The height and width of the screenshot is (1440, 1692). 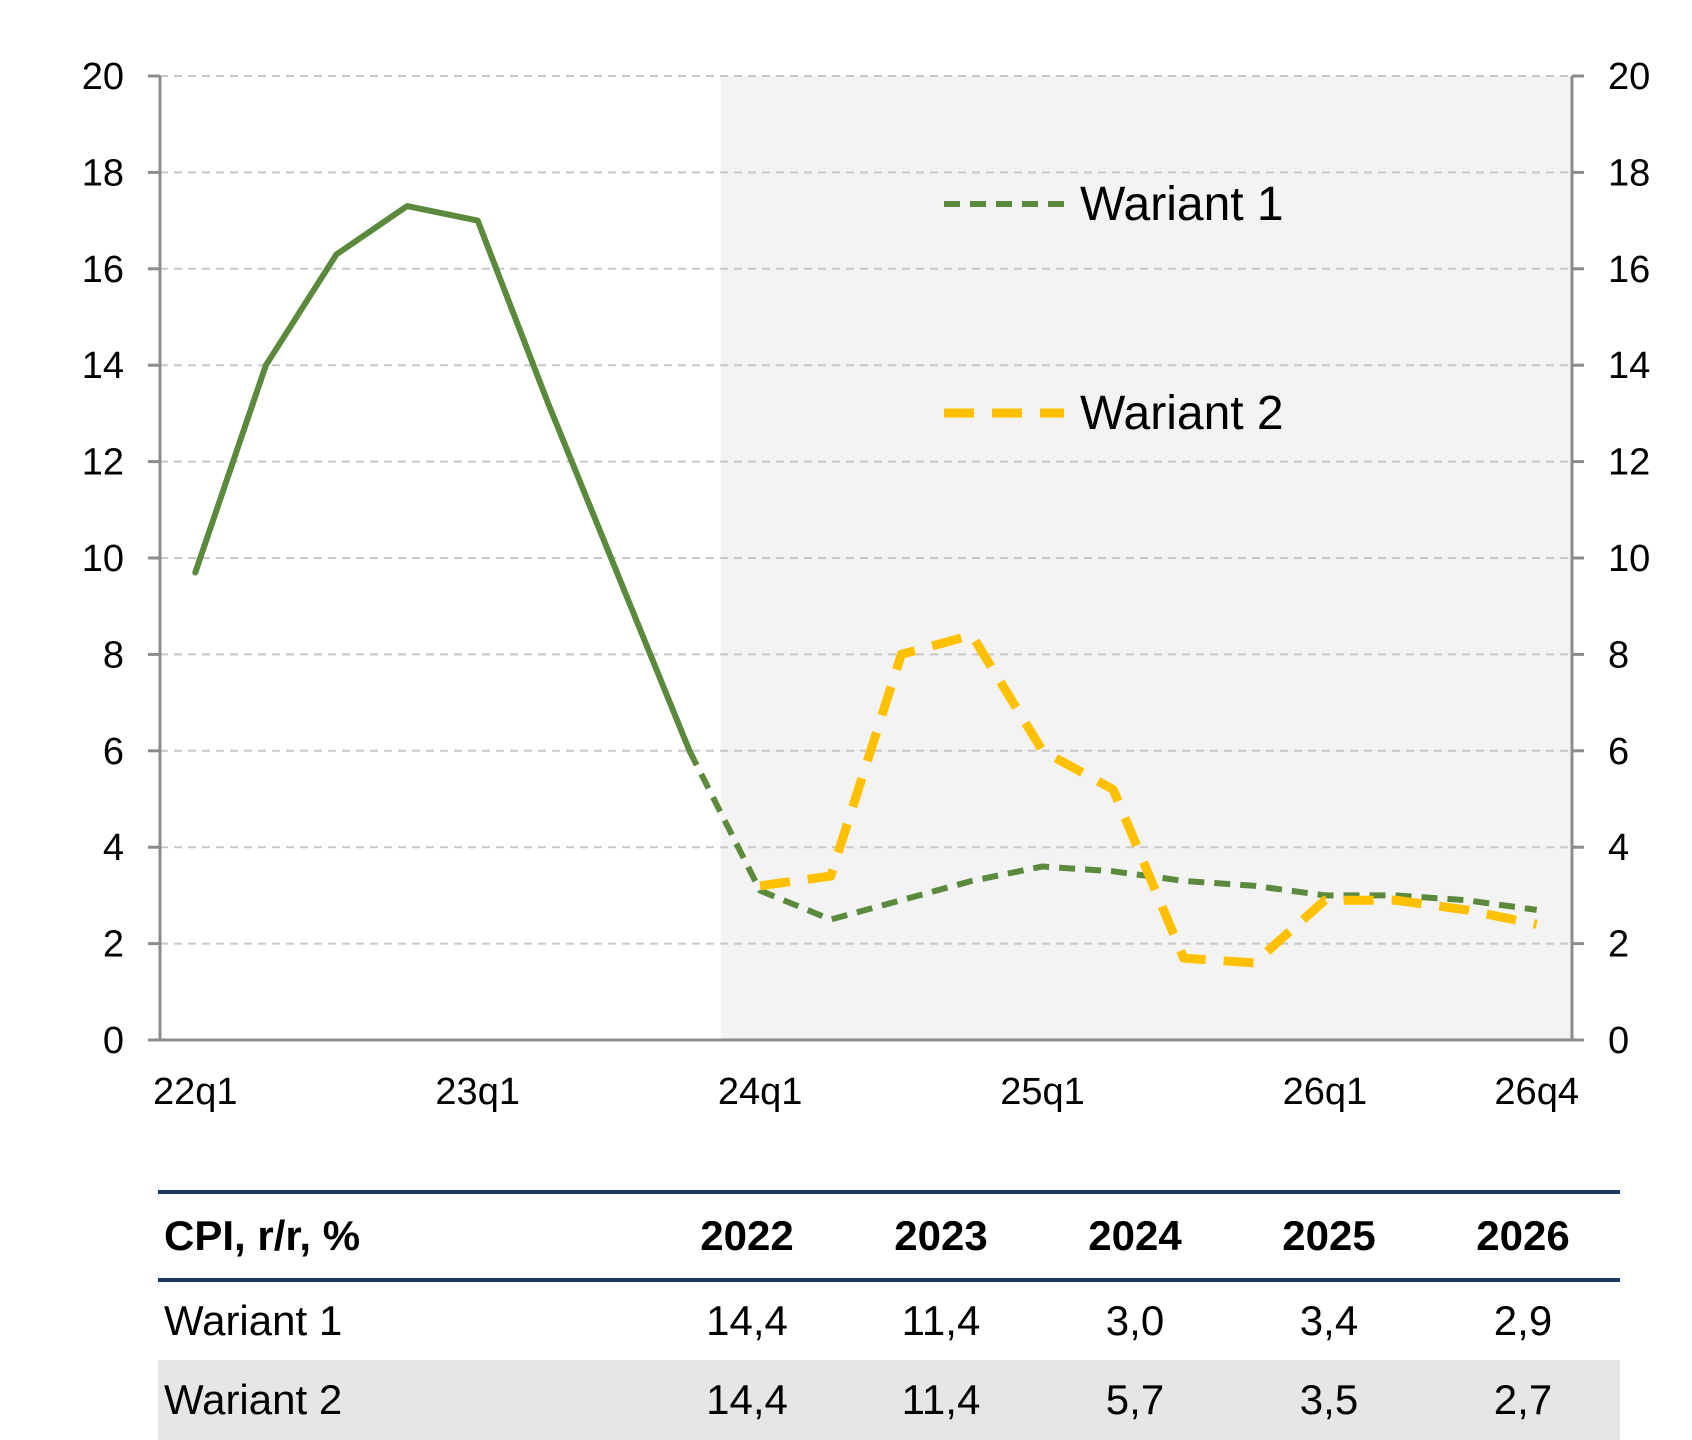 What do you see at coordinates (477, 1092) in the screenshot?
I see `x-tick-label: 23q1` at bounding box center [477, 1092].